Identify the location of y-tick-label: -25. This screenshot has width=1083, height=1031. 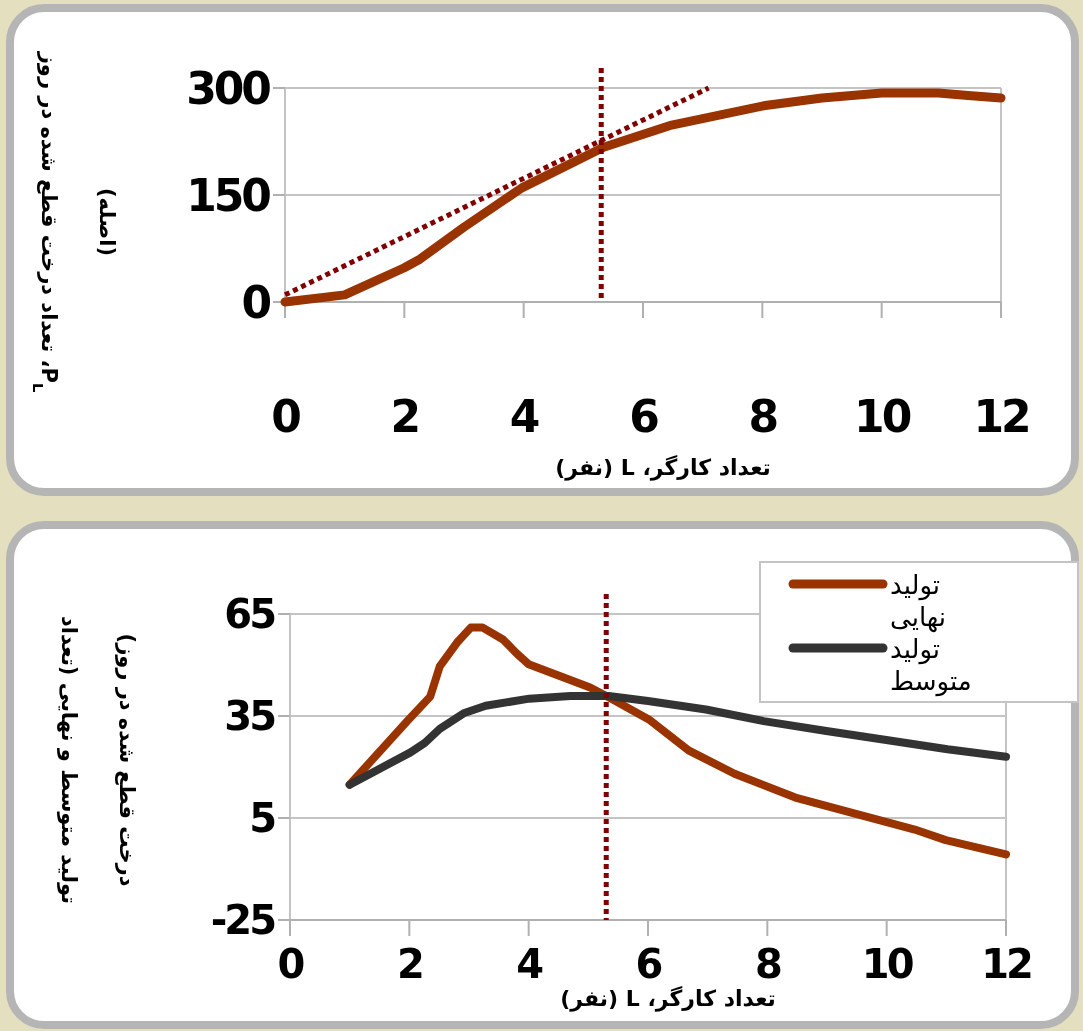
(243, 920).